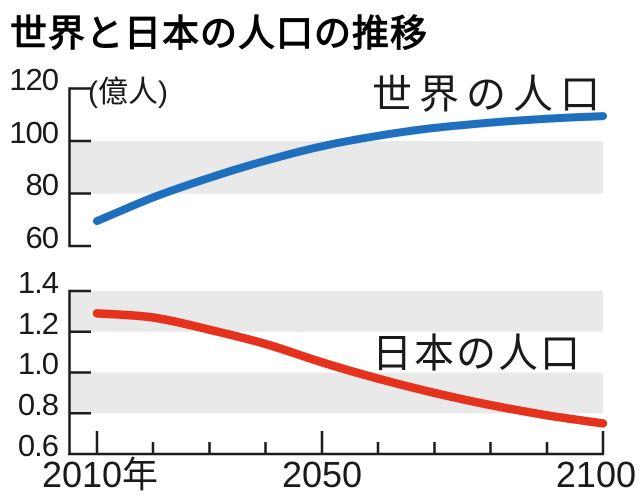 The height and width of the screenshot is (501, 640). I want to click on japan-ytick-1.2: 1.2, so click(38, 323).